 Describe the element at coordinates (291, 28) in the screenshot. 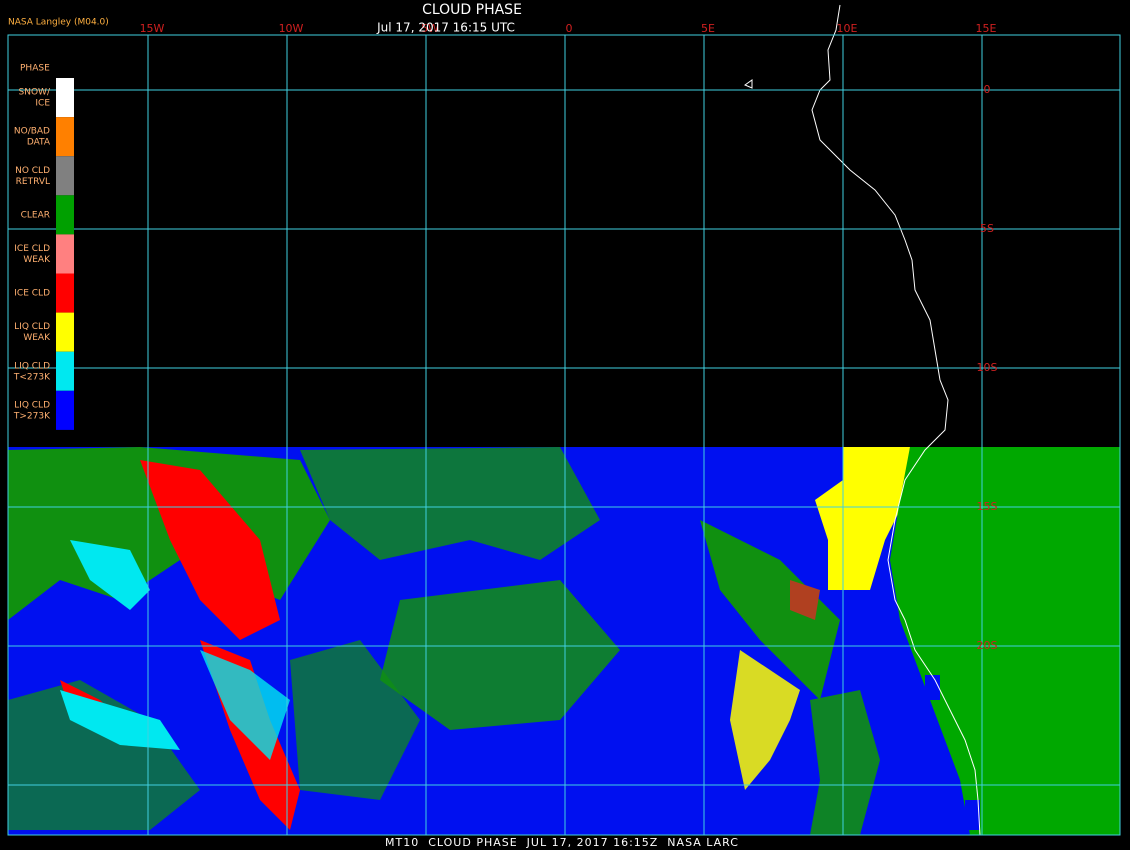

I see `longitude-label: 10W` at that location.